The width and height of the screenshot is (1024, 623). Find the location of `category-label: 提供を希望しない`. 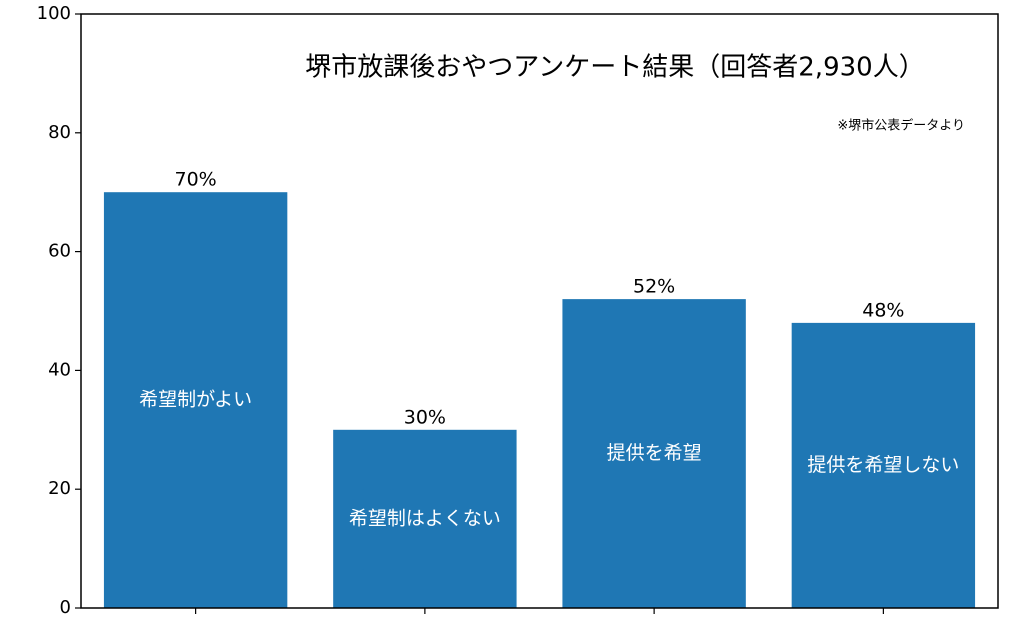

category-label: 提供を希望しない is located at coordinates (883, 465).